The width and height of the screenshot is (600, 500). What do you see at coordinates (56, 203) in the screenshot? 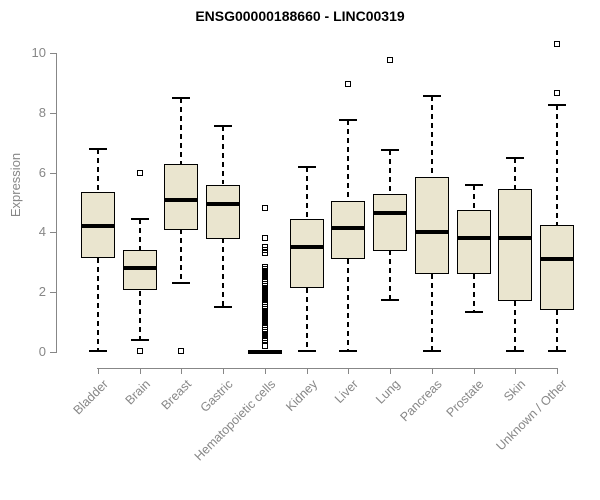
I see `y-axis-line` at bounding box center [56, 203].